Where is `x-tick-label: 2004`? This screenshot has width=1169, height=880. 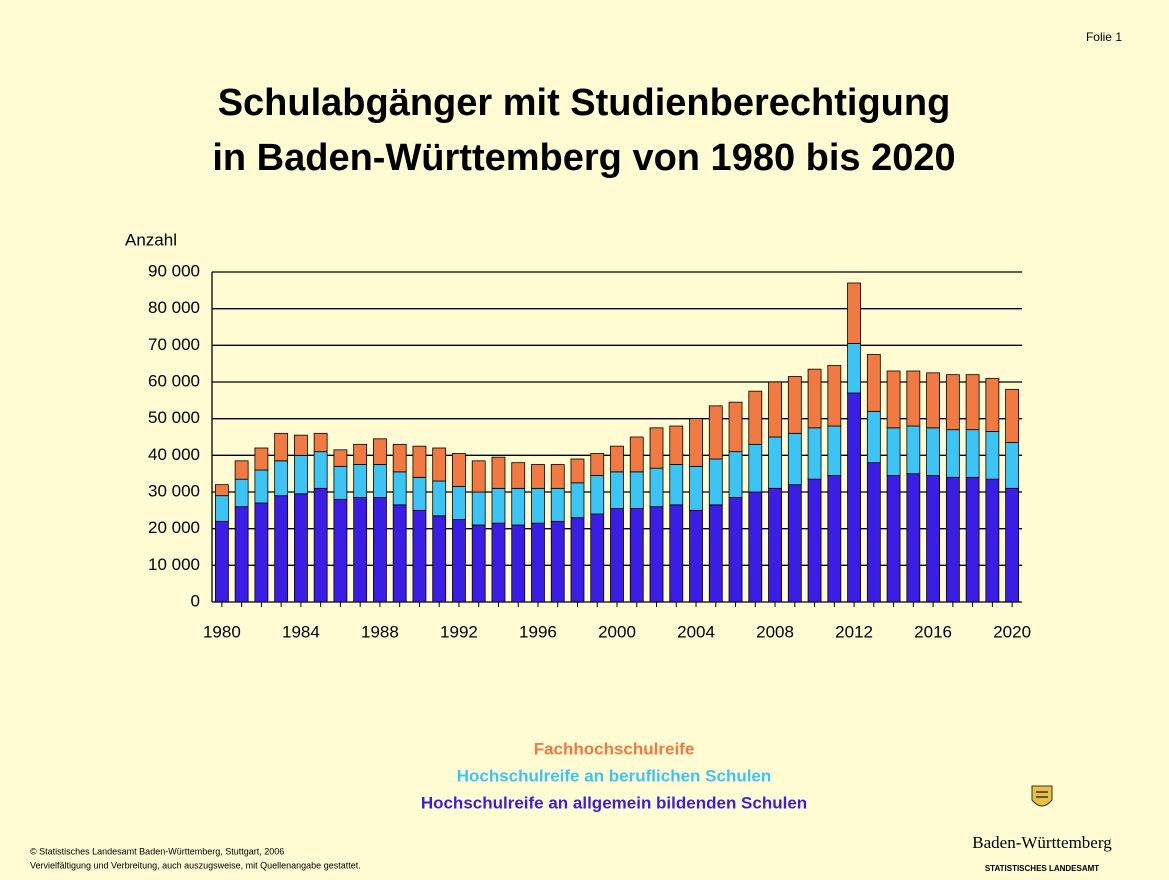 x-tick-label: 2004 is located at coordinates (696, 631).